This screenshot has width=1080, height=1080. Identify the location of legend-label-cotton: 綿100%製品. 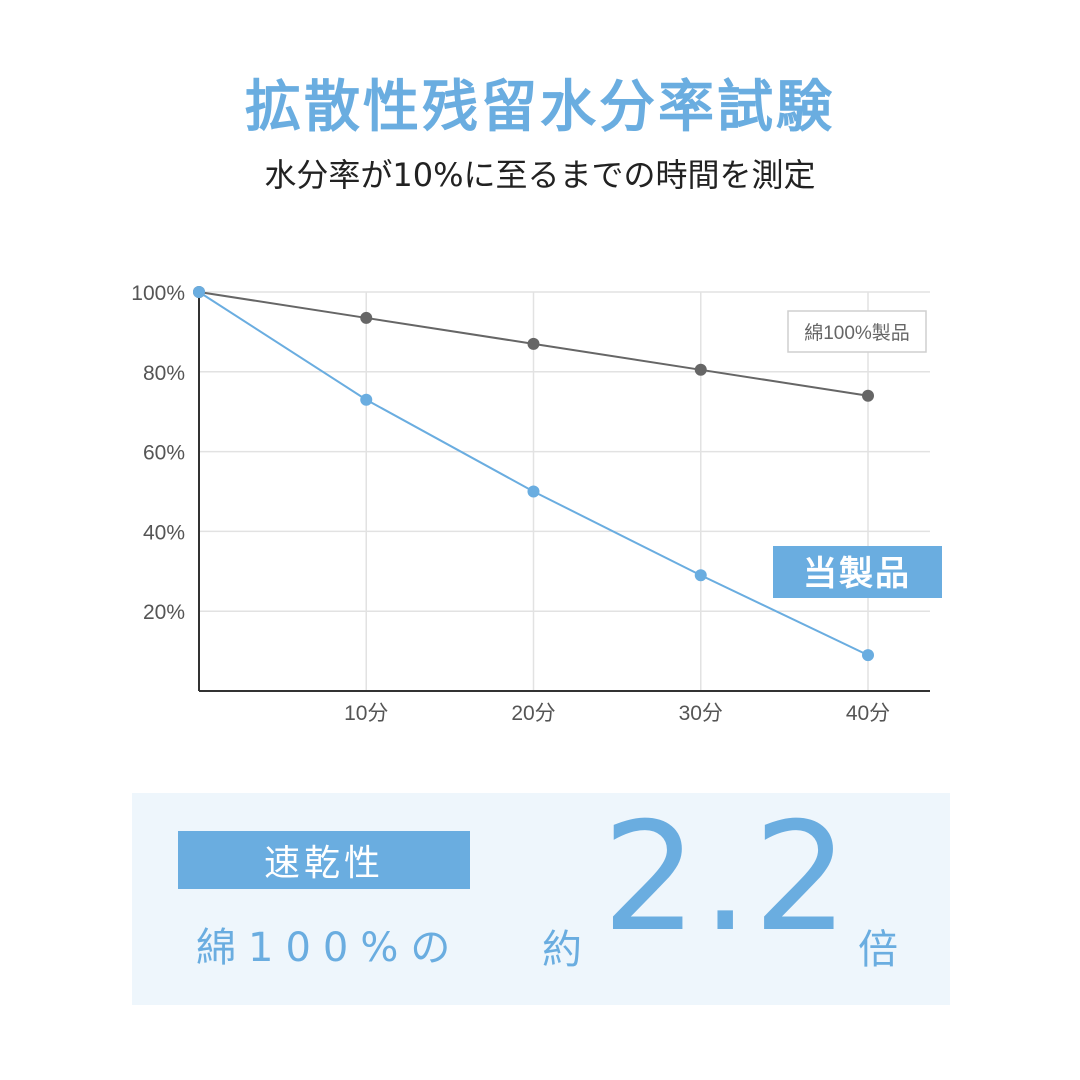
(857, 333).